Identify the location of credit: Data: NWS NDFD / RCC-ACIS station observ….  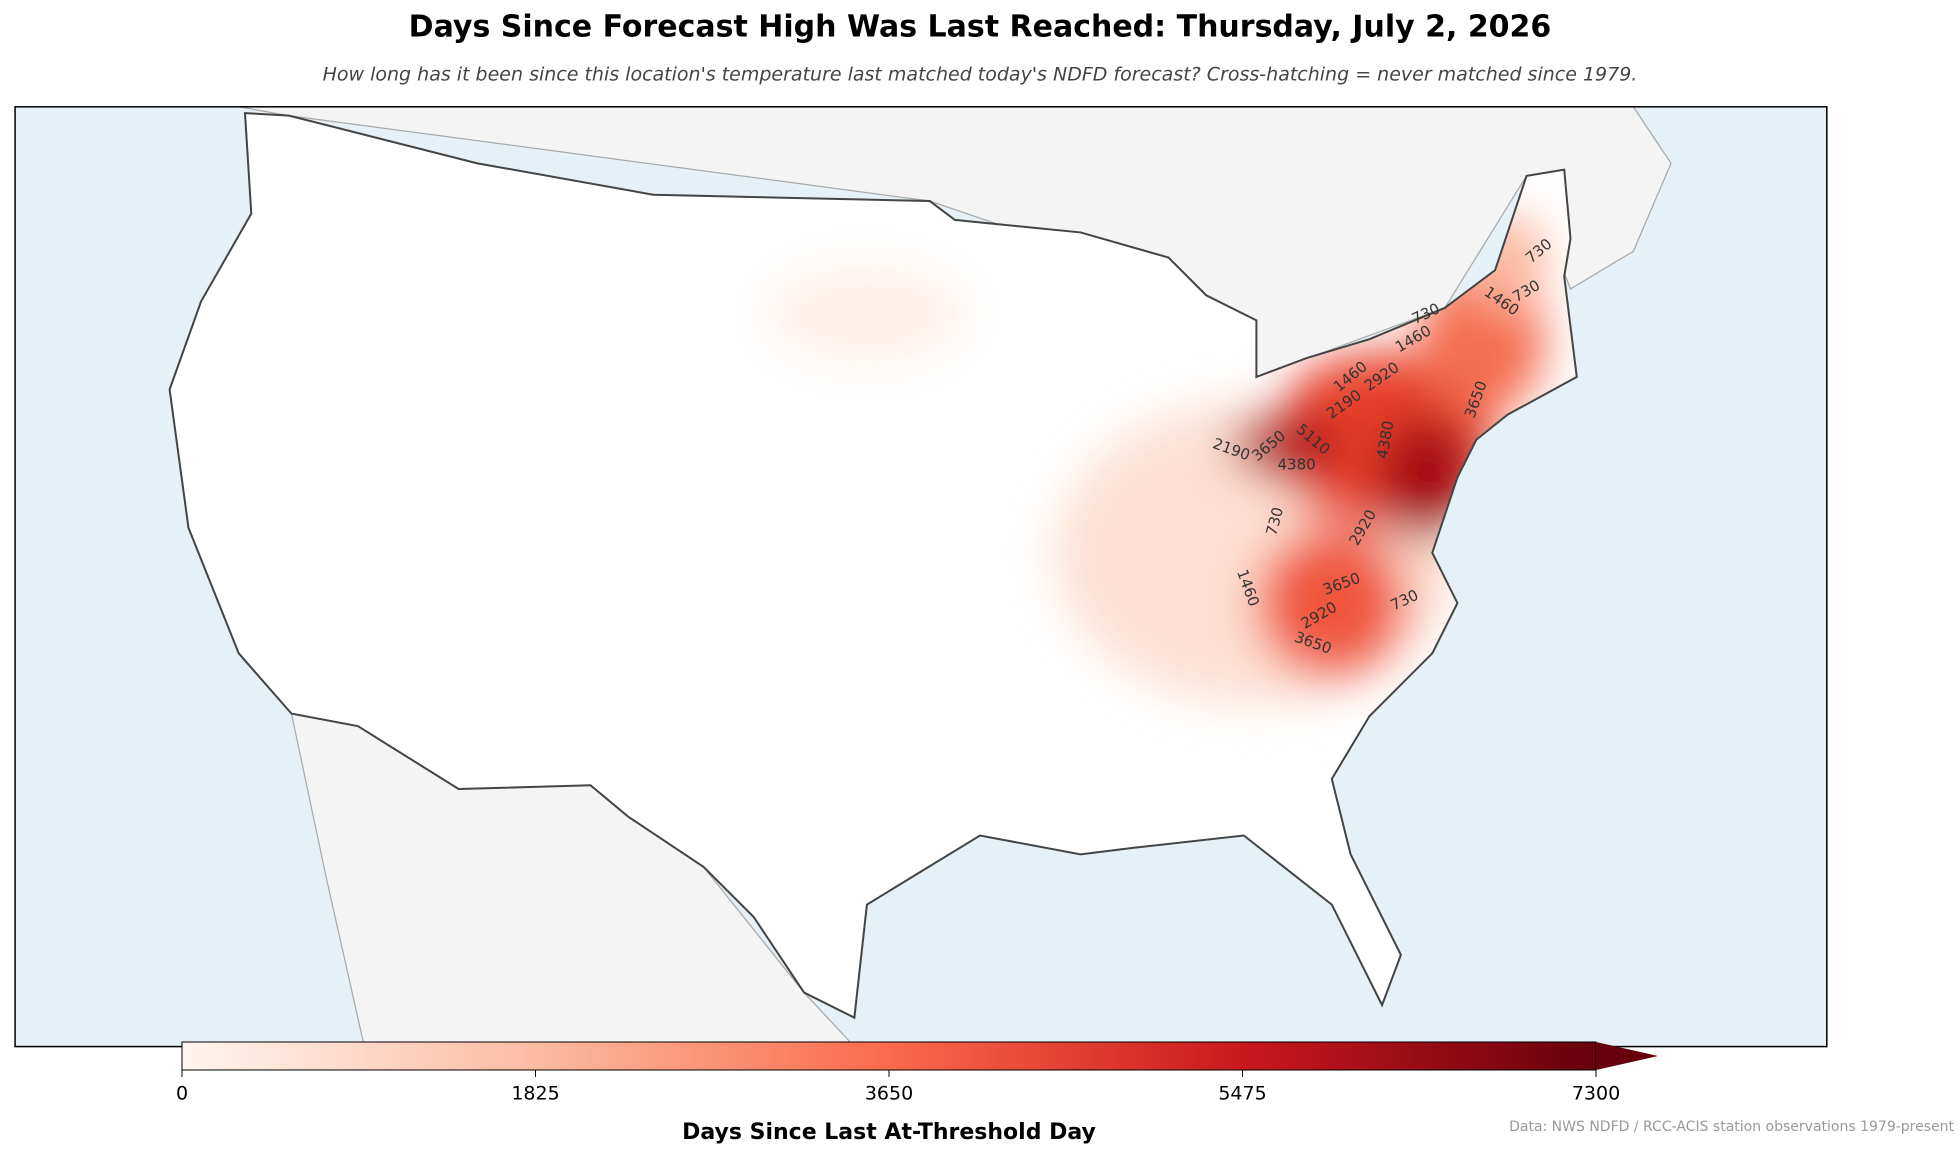
(1731, 1127).